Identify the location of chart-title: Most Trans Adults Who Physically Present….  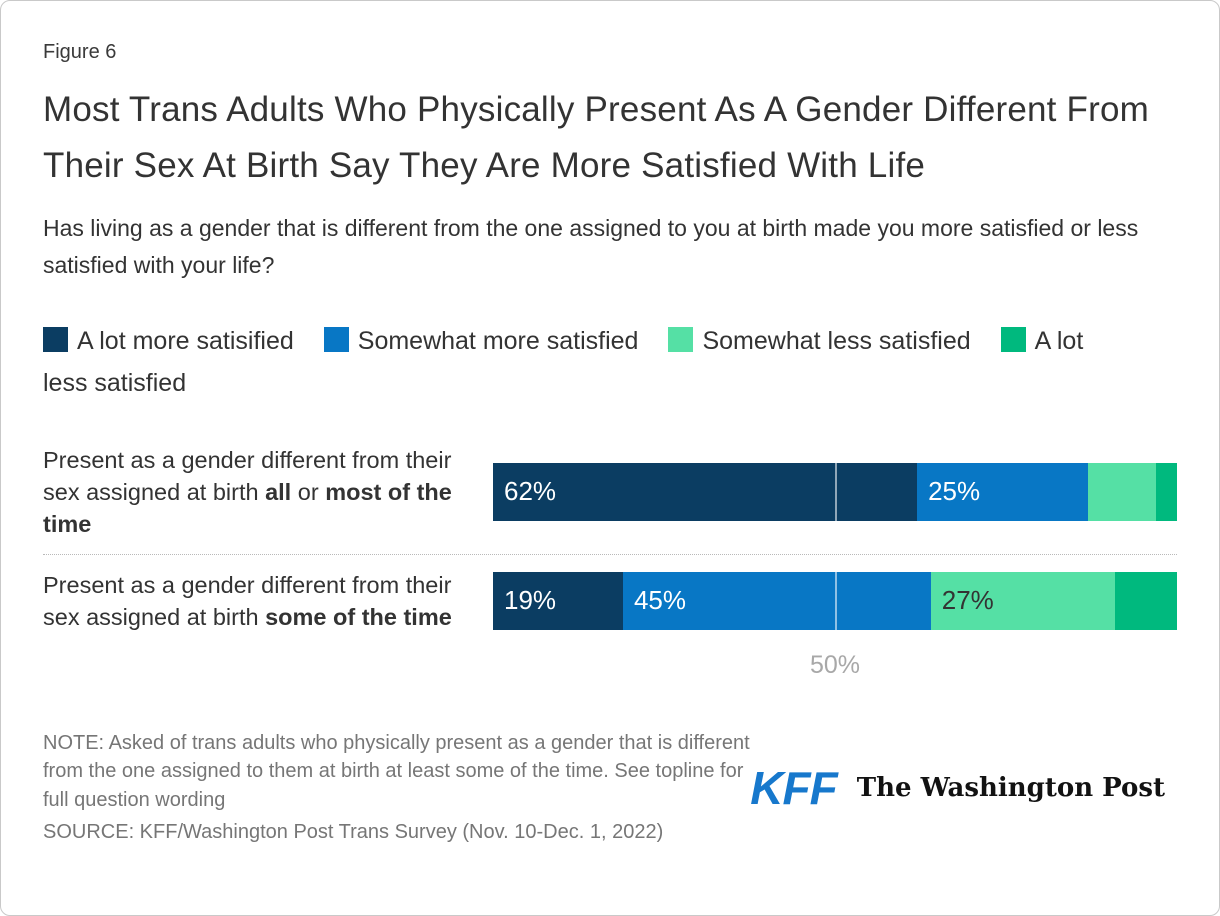
(596, 137).